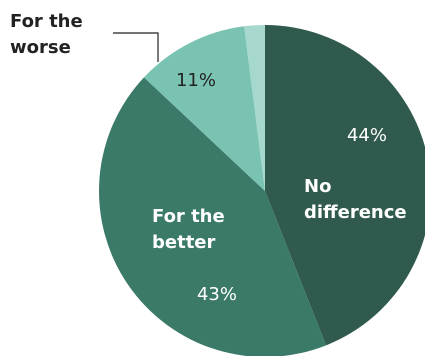 The height and width of the screenshot is (356, 425). What do you see at coordinates (317, 186) in the screenshot?
I see `slice-category-label-no-difference-line-1: No` at bounding box center [317, 186].